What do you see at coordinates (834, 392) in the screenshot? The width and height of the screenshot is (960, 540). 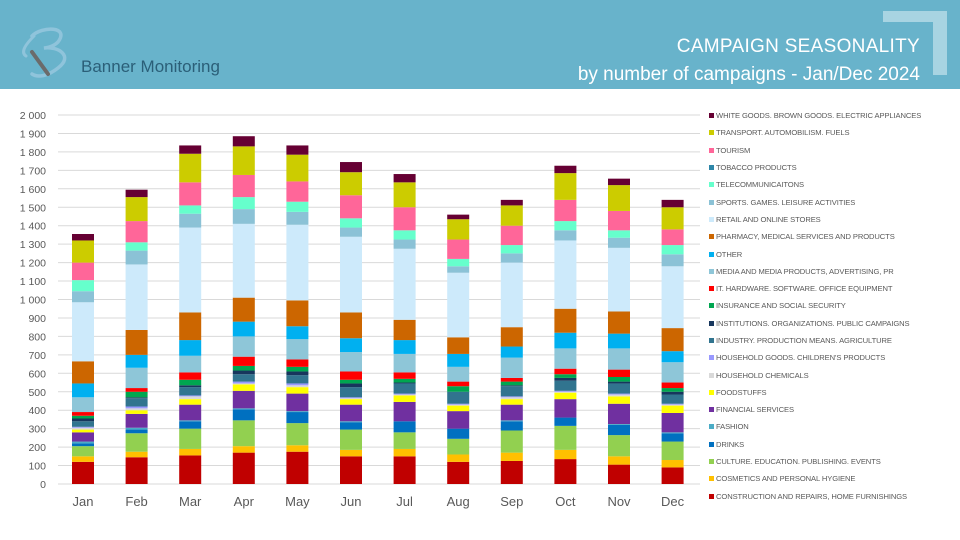 I see `legend-item: FOODSTUFFS` at bounding box center [834, 392].